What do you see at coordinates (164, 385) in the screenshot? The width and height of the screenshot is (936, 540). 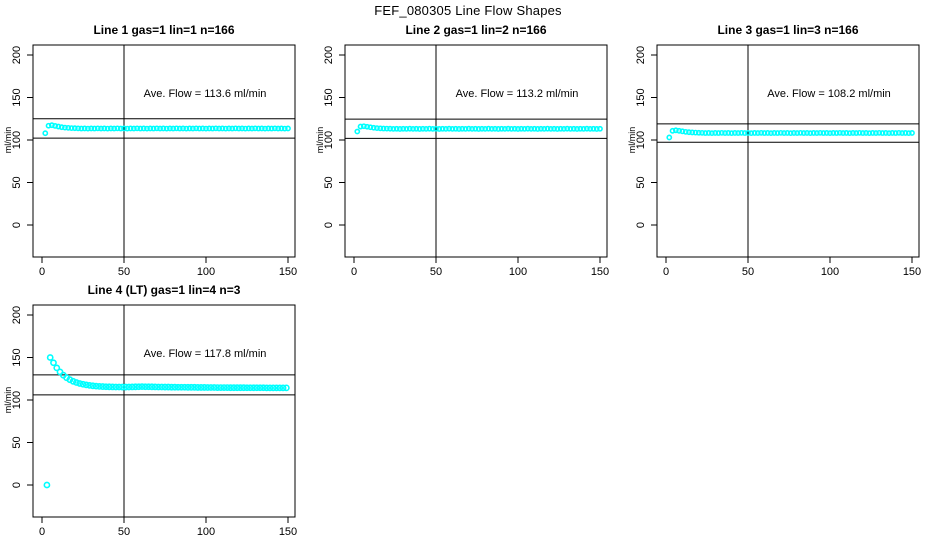 I see `reference-lines` at bounding box center [164, 385].